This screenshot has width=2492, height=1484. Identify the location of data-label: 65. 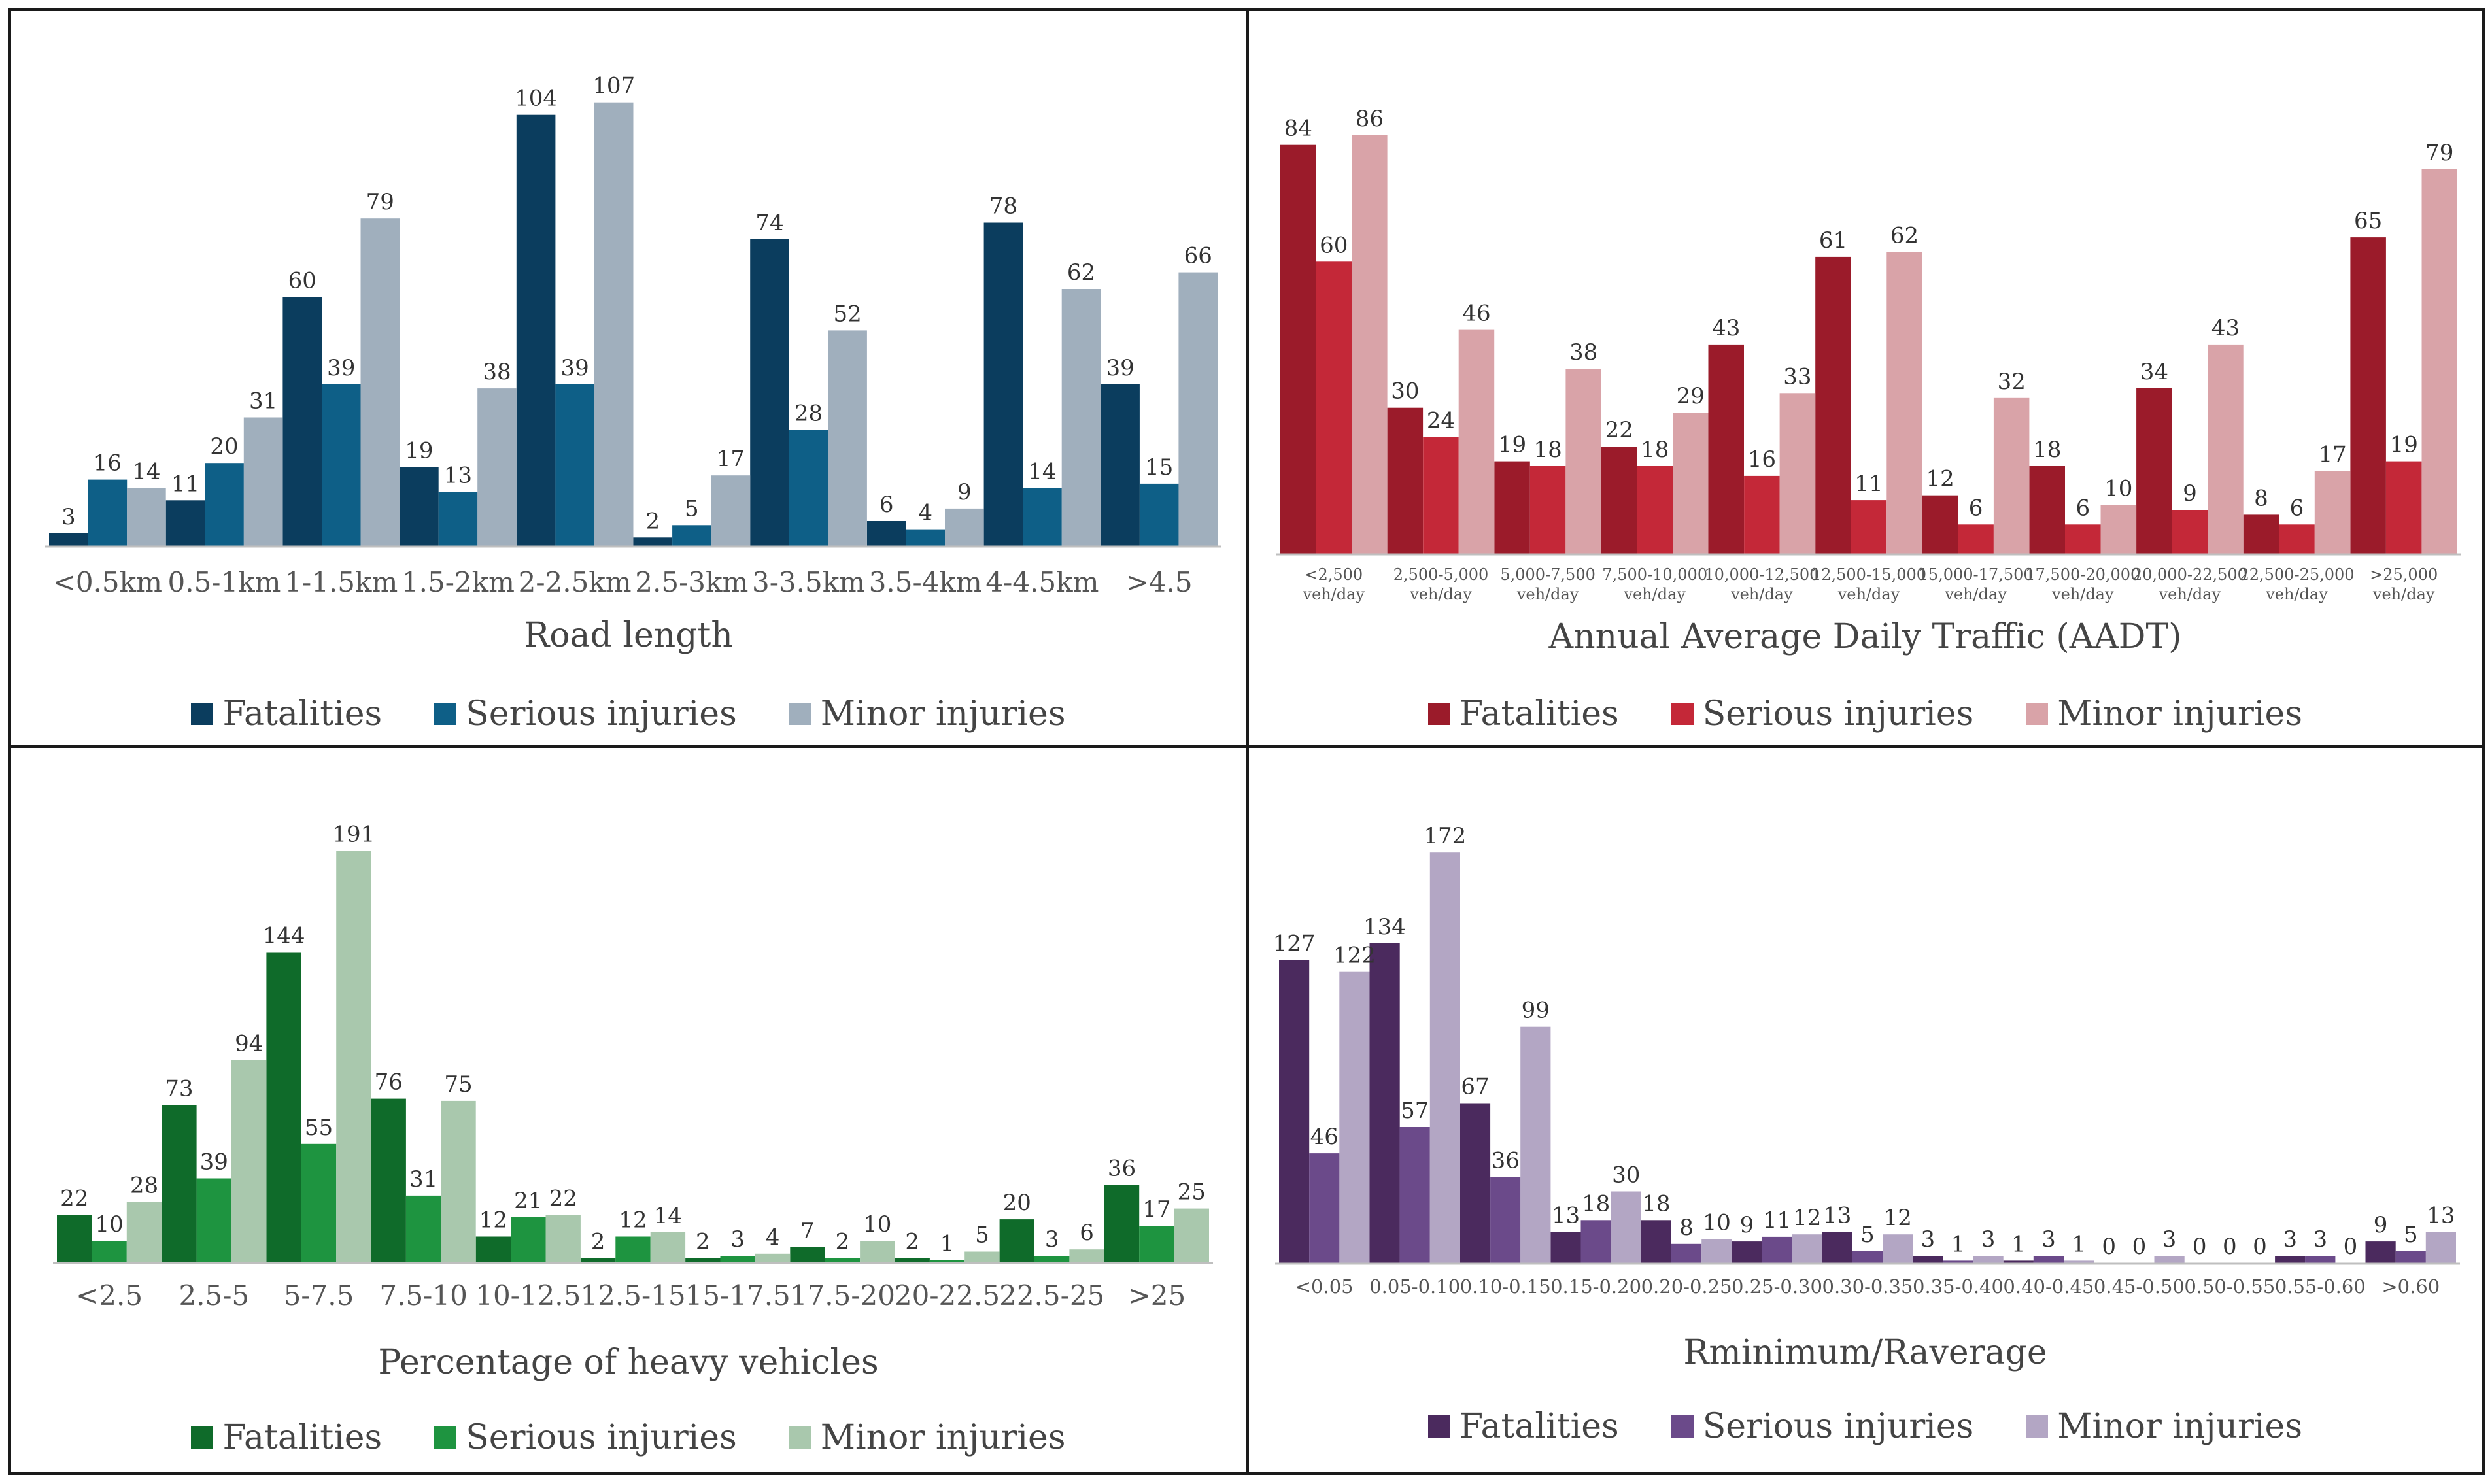
(2368, 221).